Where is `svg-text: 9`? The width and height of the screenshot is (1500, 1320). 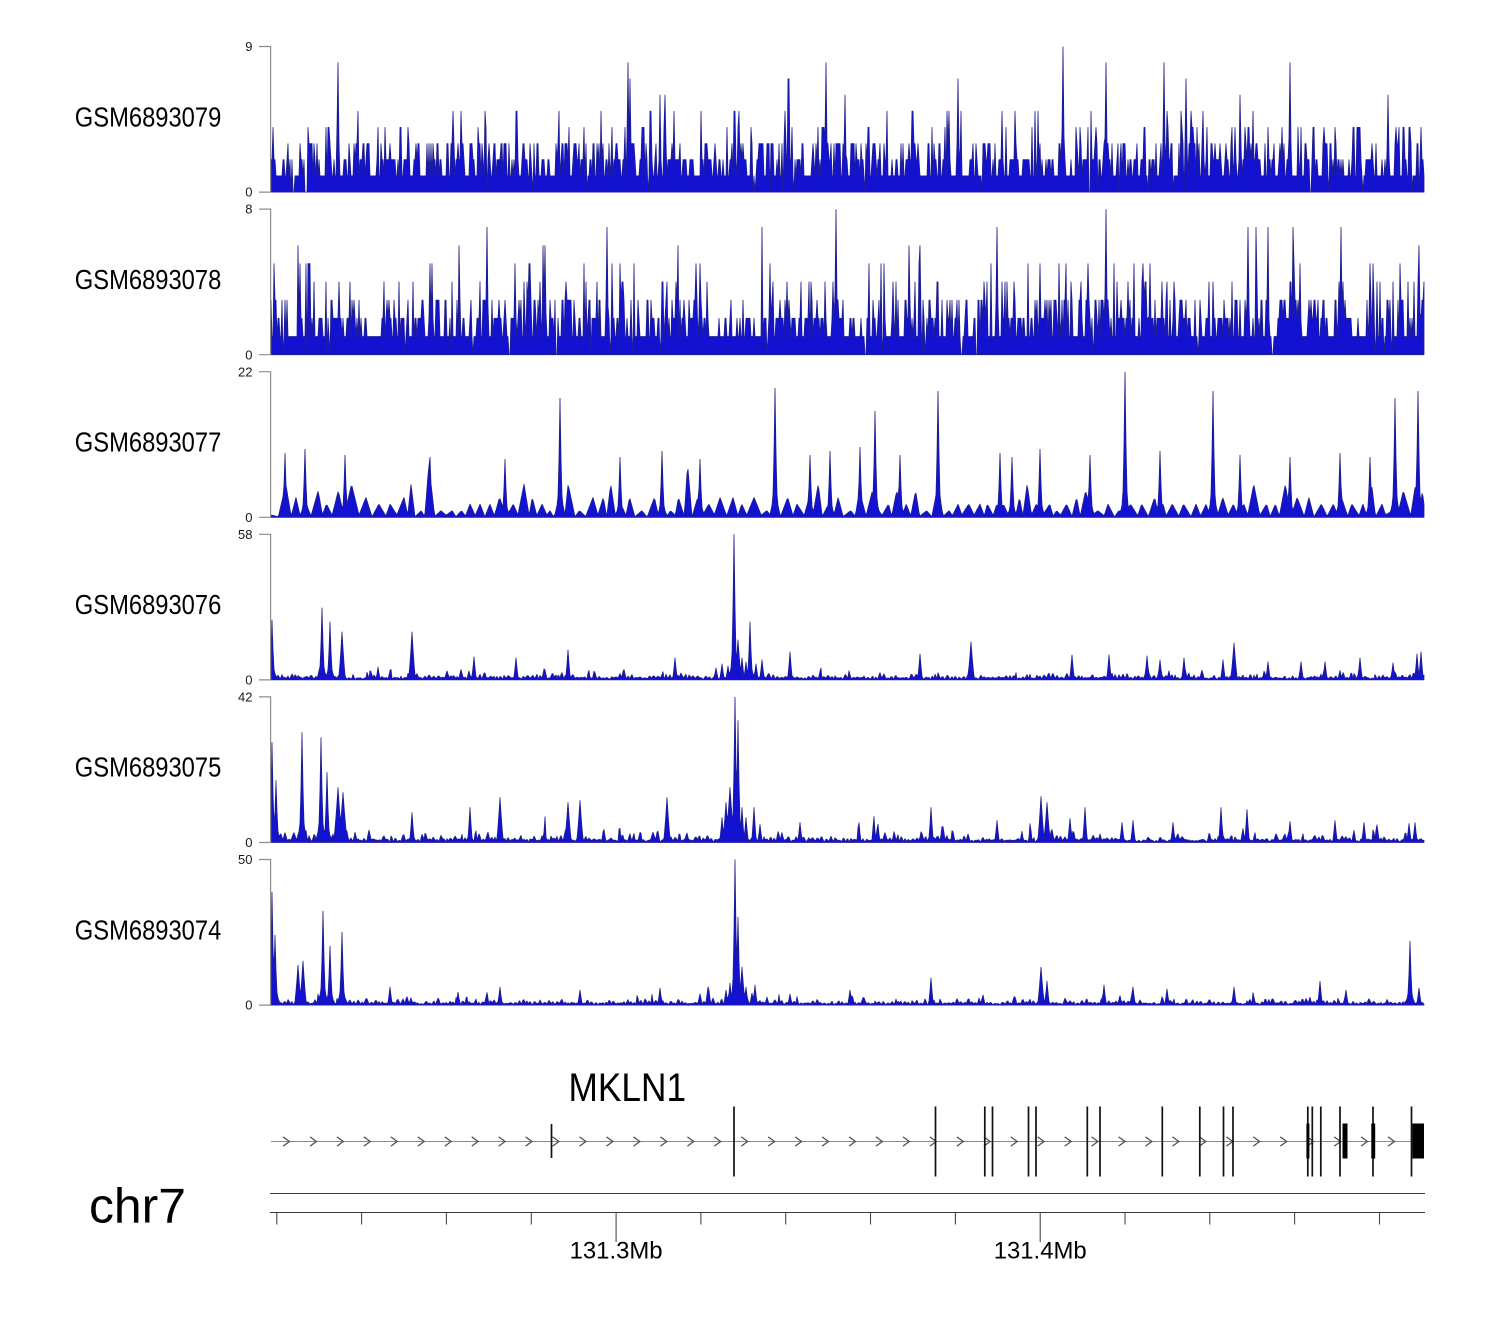
svg-text: 9 is located at coordinates (248, 46).